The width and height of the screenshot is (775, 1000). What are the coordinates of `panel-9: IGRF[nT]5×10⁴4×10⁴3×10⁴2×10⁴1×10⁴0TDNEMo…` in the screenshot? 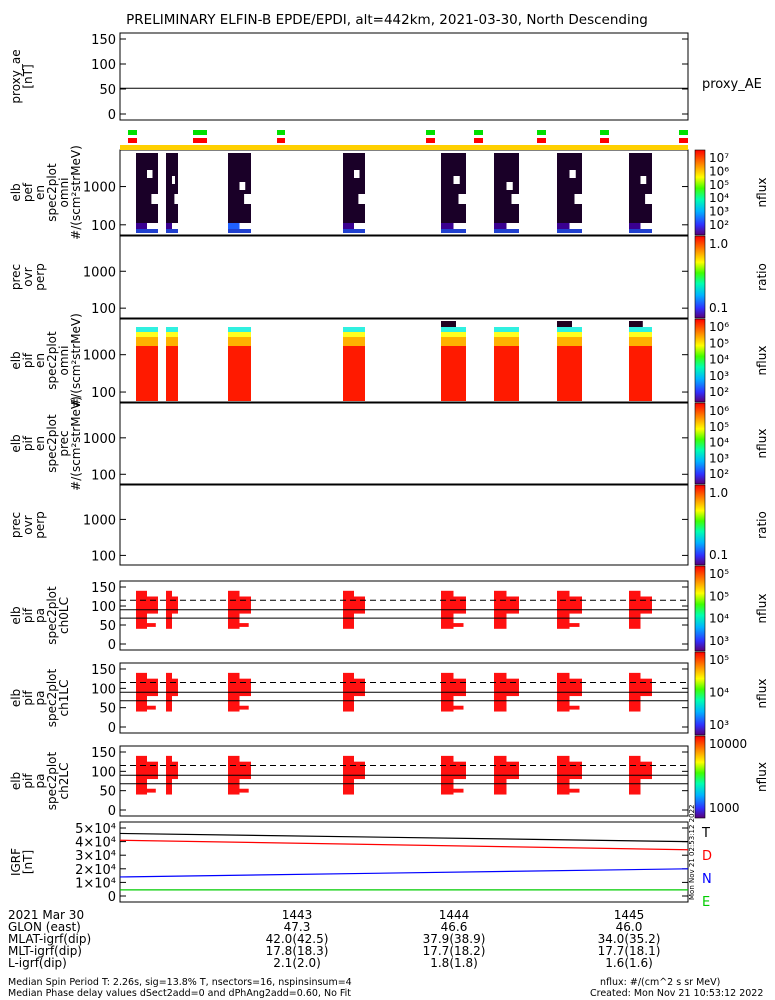 It's located at (360, 857).